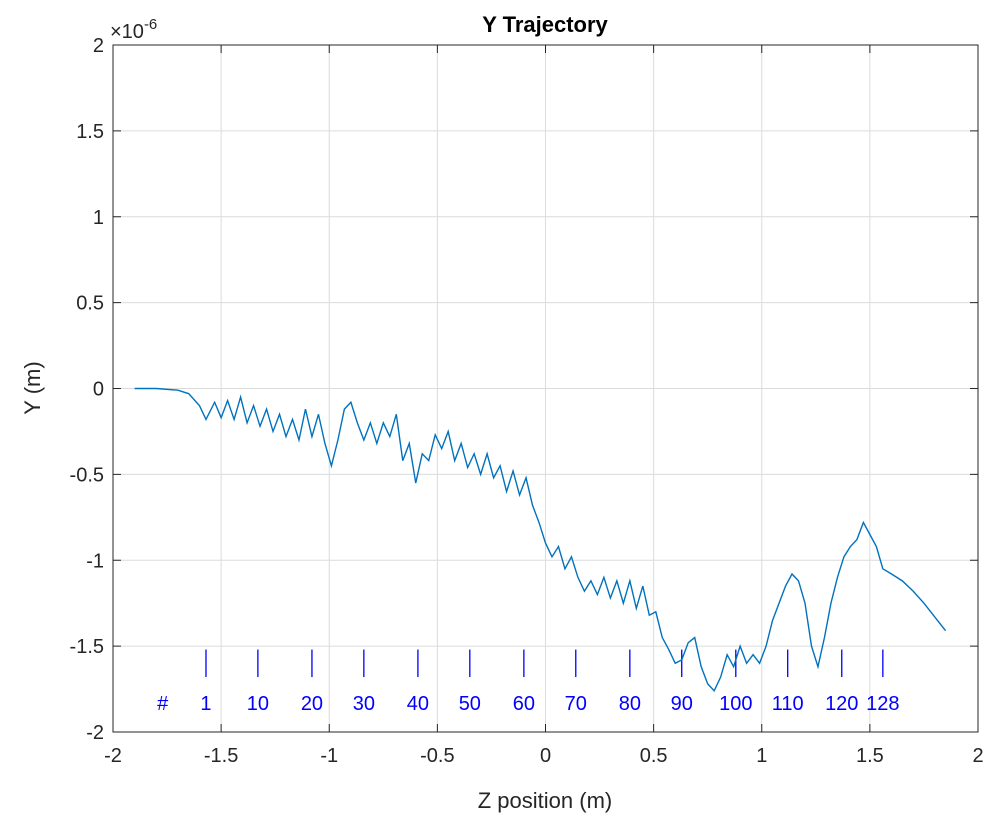 This screenshot has height=819, width=991. What do you see at coordinates (95, 561) in the screenshot?
I see `y-tick-label: -1` at bounding box center [95, 561].